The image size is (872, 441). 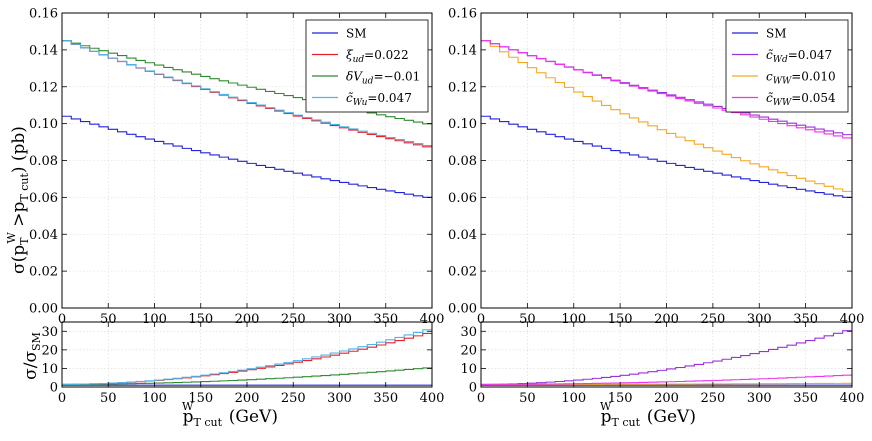 I want to click on ratio-y-axis-label: σ/σSM, so click(x=32, y=356).